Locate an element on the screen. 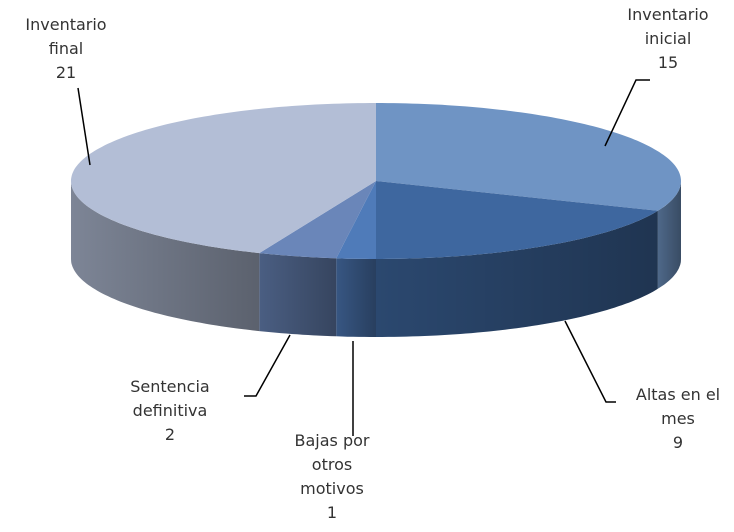 This screenshot has height=532, width=734. value-label: 21 is located at coordinates (66, 72).